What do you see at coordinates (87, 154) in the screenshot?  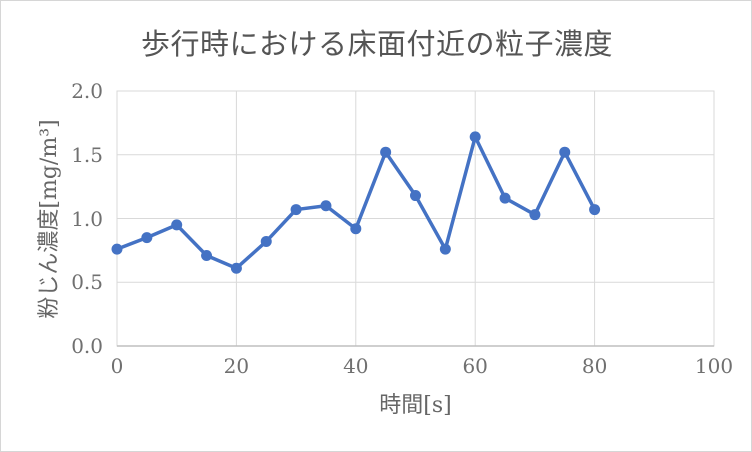 I see `y-tick-label: 1.5` at bounding box center [87, 154].